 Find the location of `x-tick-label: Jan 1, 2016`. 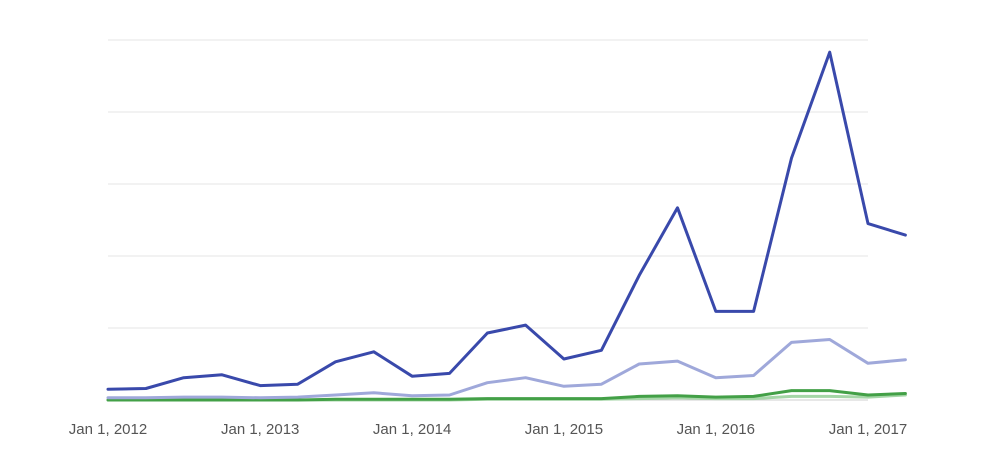

x-tick-label: Jan 1, 2016 is located at coordinates (716, 429).